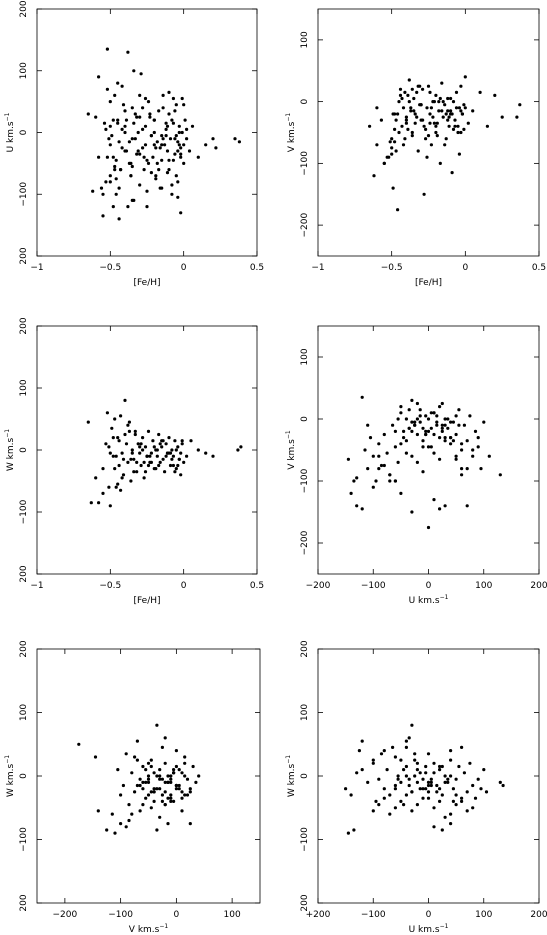  Describe the element at coordinates (424, 779) in the screenshot. I see `data-points` at that location.